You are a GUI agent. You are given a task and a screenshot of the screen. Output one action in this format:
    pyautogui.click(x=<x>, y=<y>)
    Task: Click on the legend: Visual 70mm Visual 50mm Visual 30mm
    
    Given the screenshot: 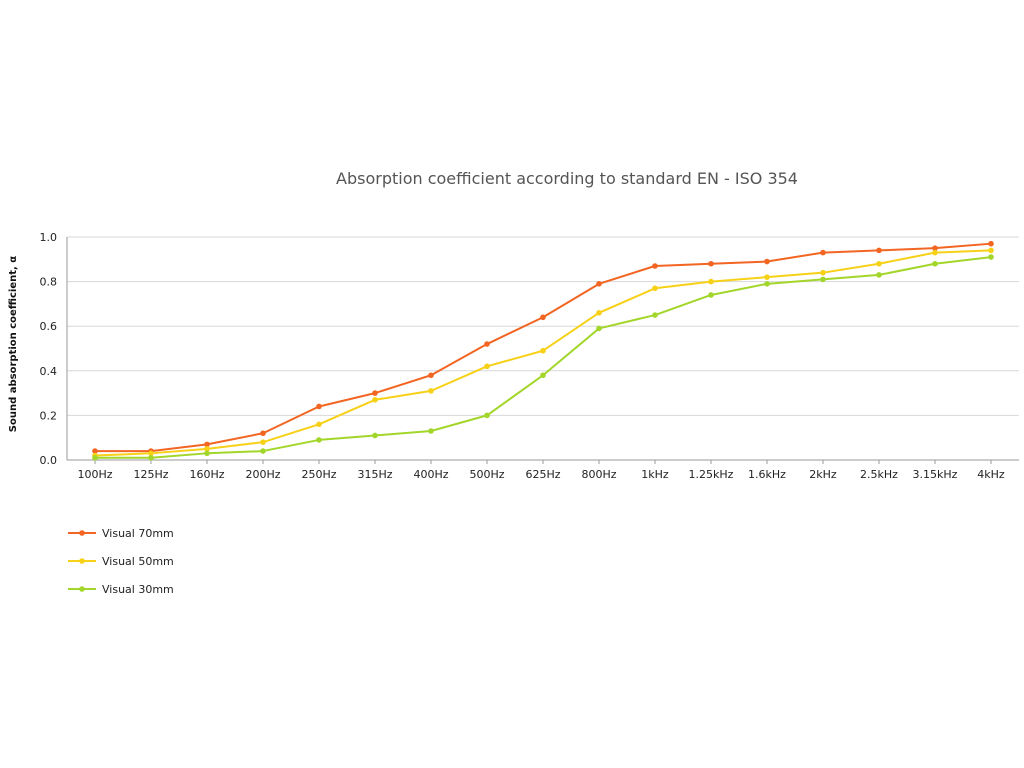 What is the action you would take?
    pyautogui.click(x=121, y=561)
    